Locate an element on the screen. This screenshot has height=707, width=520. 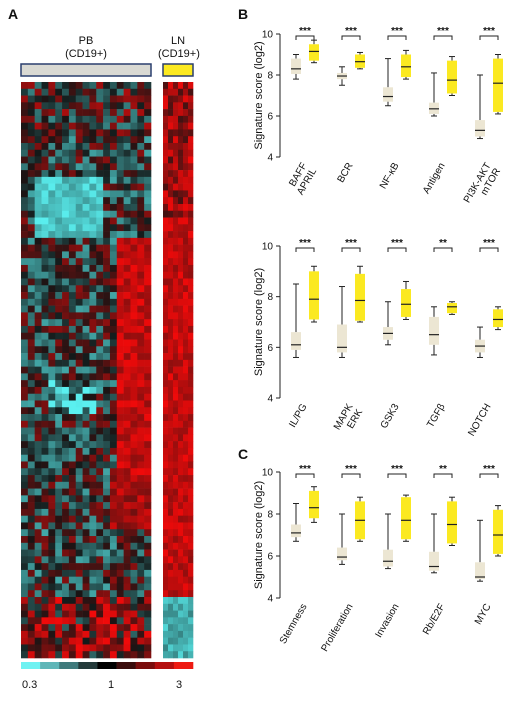
category-label: IL/PG is located at coordinates (298, 416).